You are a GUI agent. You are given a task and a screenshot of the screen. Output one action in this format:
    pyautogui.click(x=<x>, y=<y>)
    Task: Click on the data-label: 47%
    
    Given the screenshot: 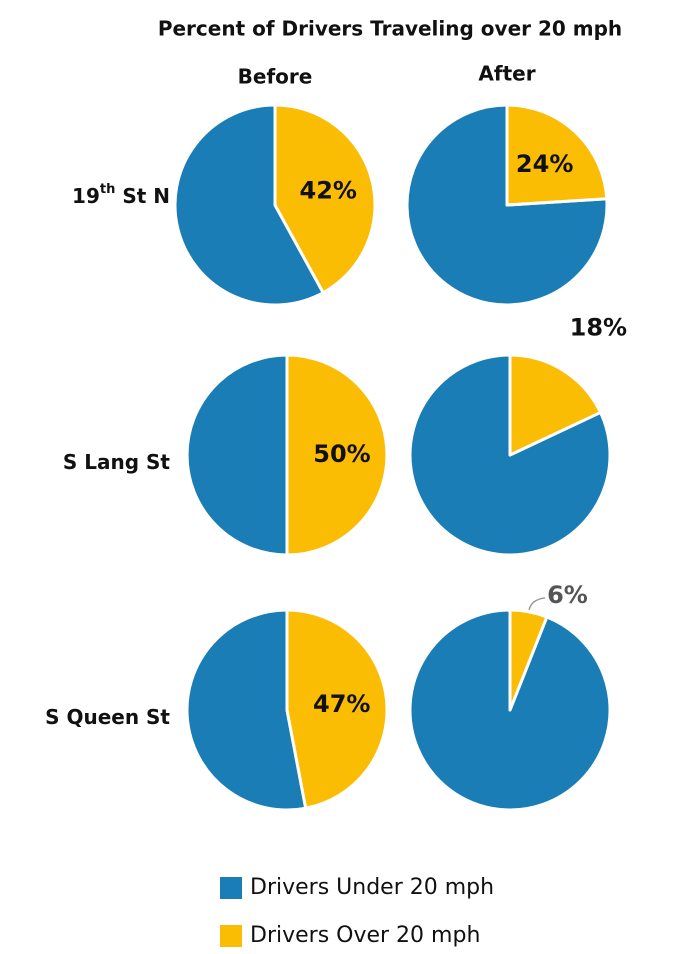 What is the action you would take?
    pyautogui.click(x=341, y=704)
    